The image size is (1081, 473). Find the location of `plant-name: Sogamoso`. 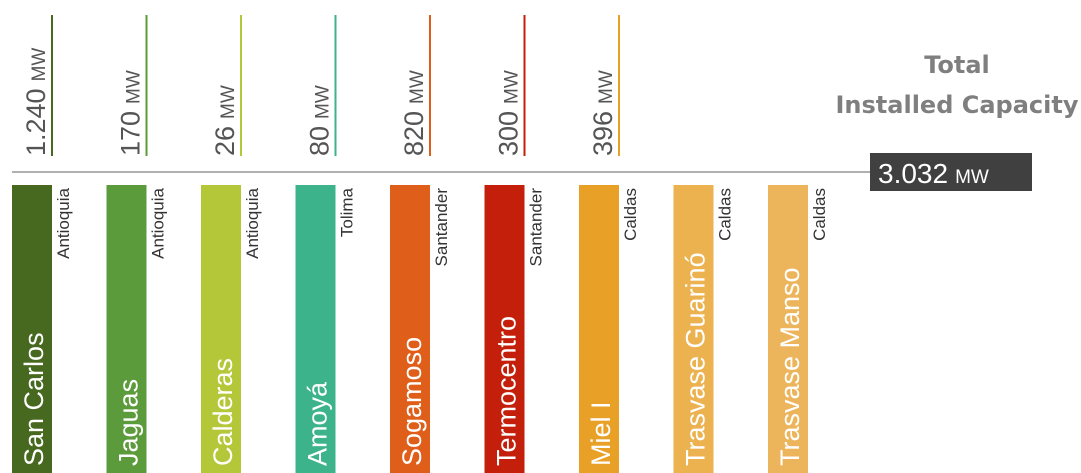

plant-name: Sogamoso is located at coordinates (412, 401).